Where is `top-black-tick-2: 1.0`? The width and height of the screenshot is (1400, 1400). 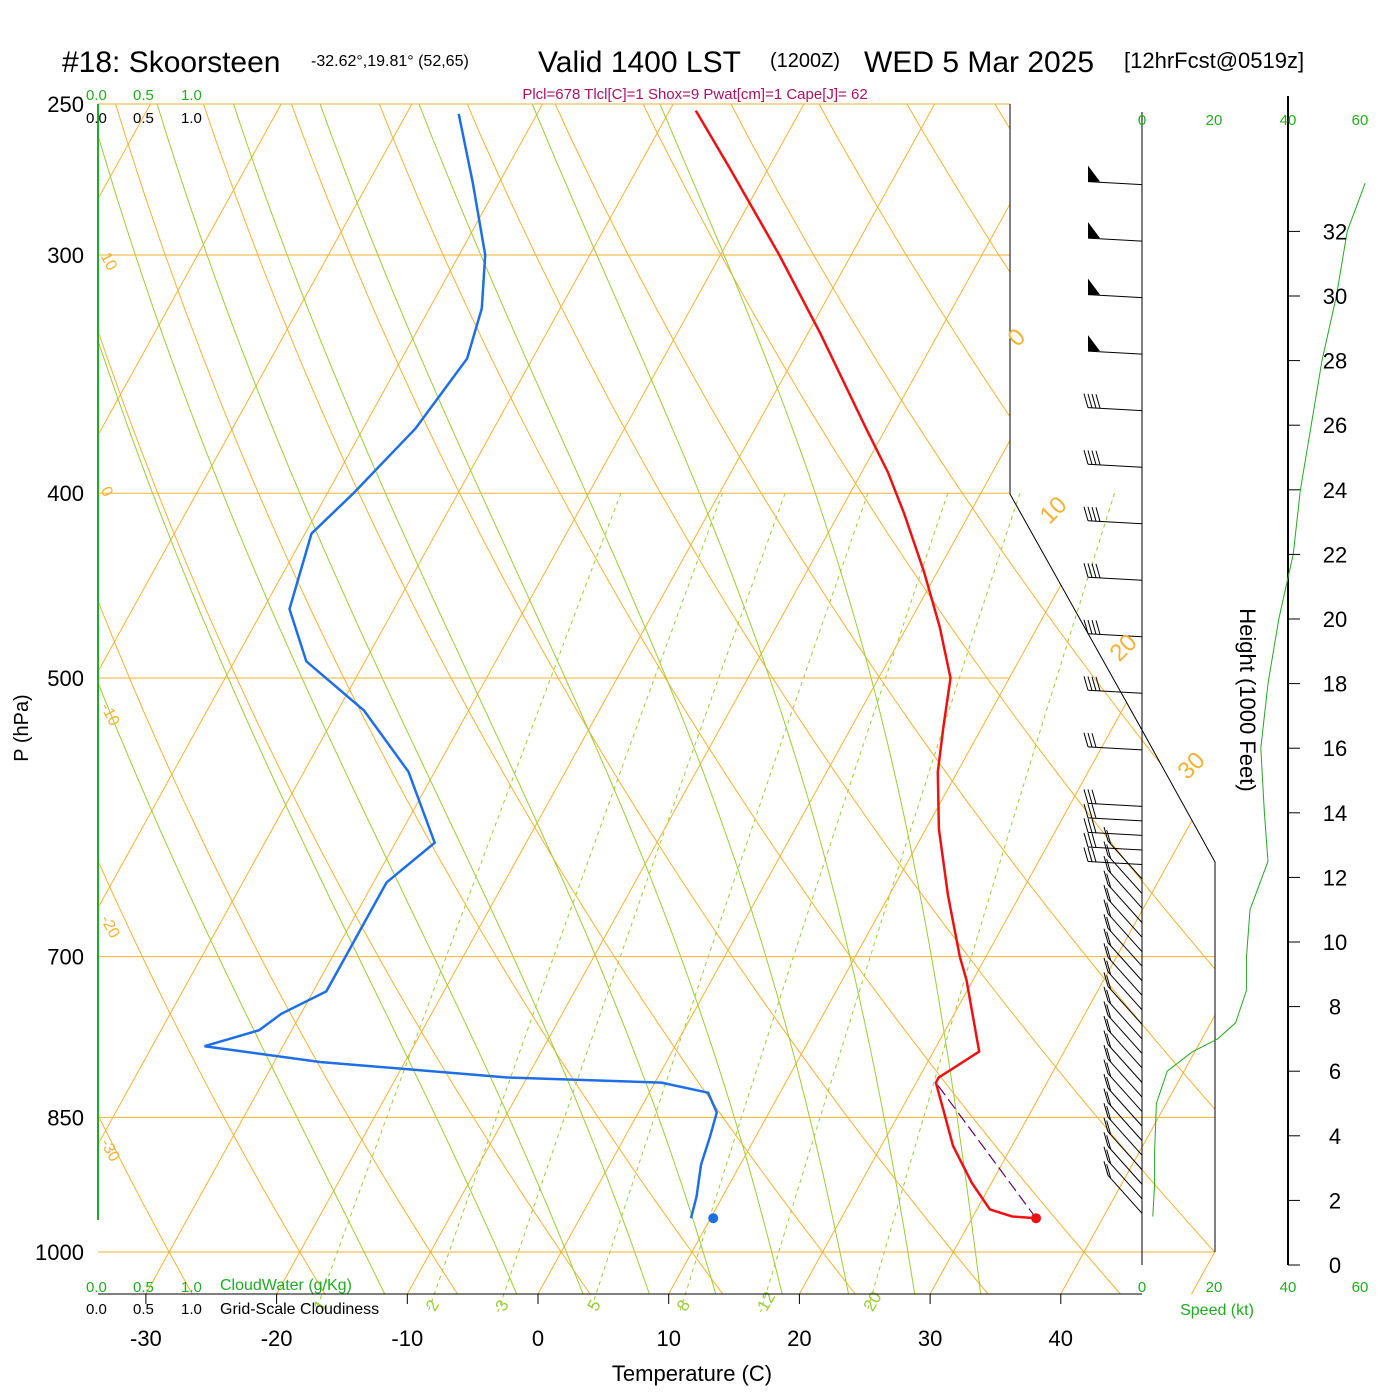
top-black-tick-2: 1.0 is located at coordinates (191, 118).